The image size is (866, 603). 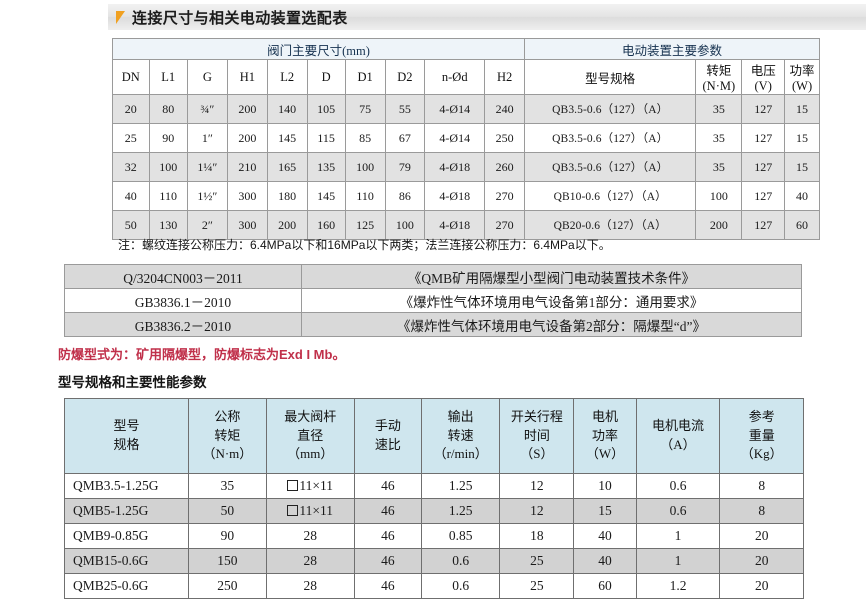 I want to click on standard-code: GB3836.1－2010, so click(x=183, y=300).